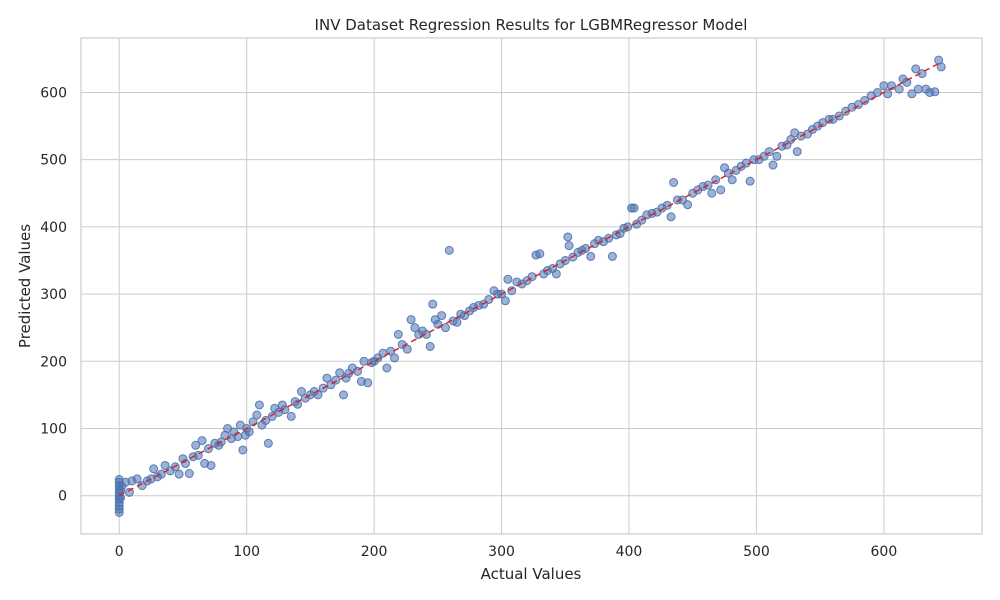  I want to click on x-axis-ticks: 0 100 200 300 400 500 600, so click(506, 552).